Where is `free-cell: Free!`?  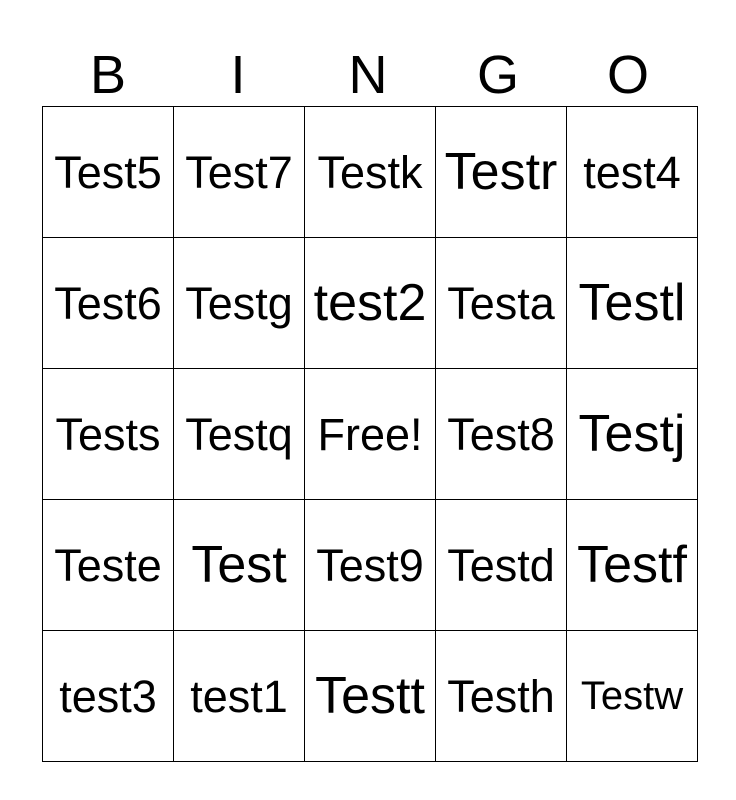
free-cell: Free! is located at coordinates (370, 434).